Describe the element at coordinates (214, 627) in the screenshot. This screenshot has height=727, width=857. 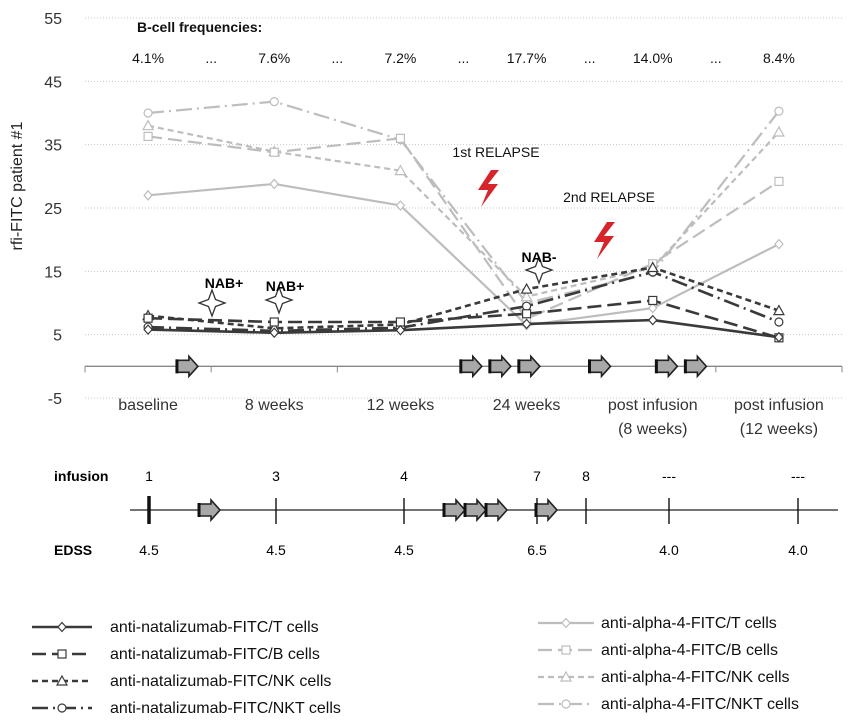
I see `legend-label: anti-natalizumab-FITC/T cells` at that location.